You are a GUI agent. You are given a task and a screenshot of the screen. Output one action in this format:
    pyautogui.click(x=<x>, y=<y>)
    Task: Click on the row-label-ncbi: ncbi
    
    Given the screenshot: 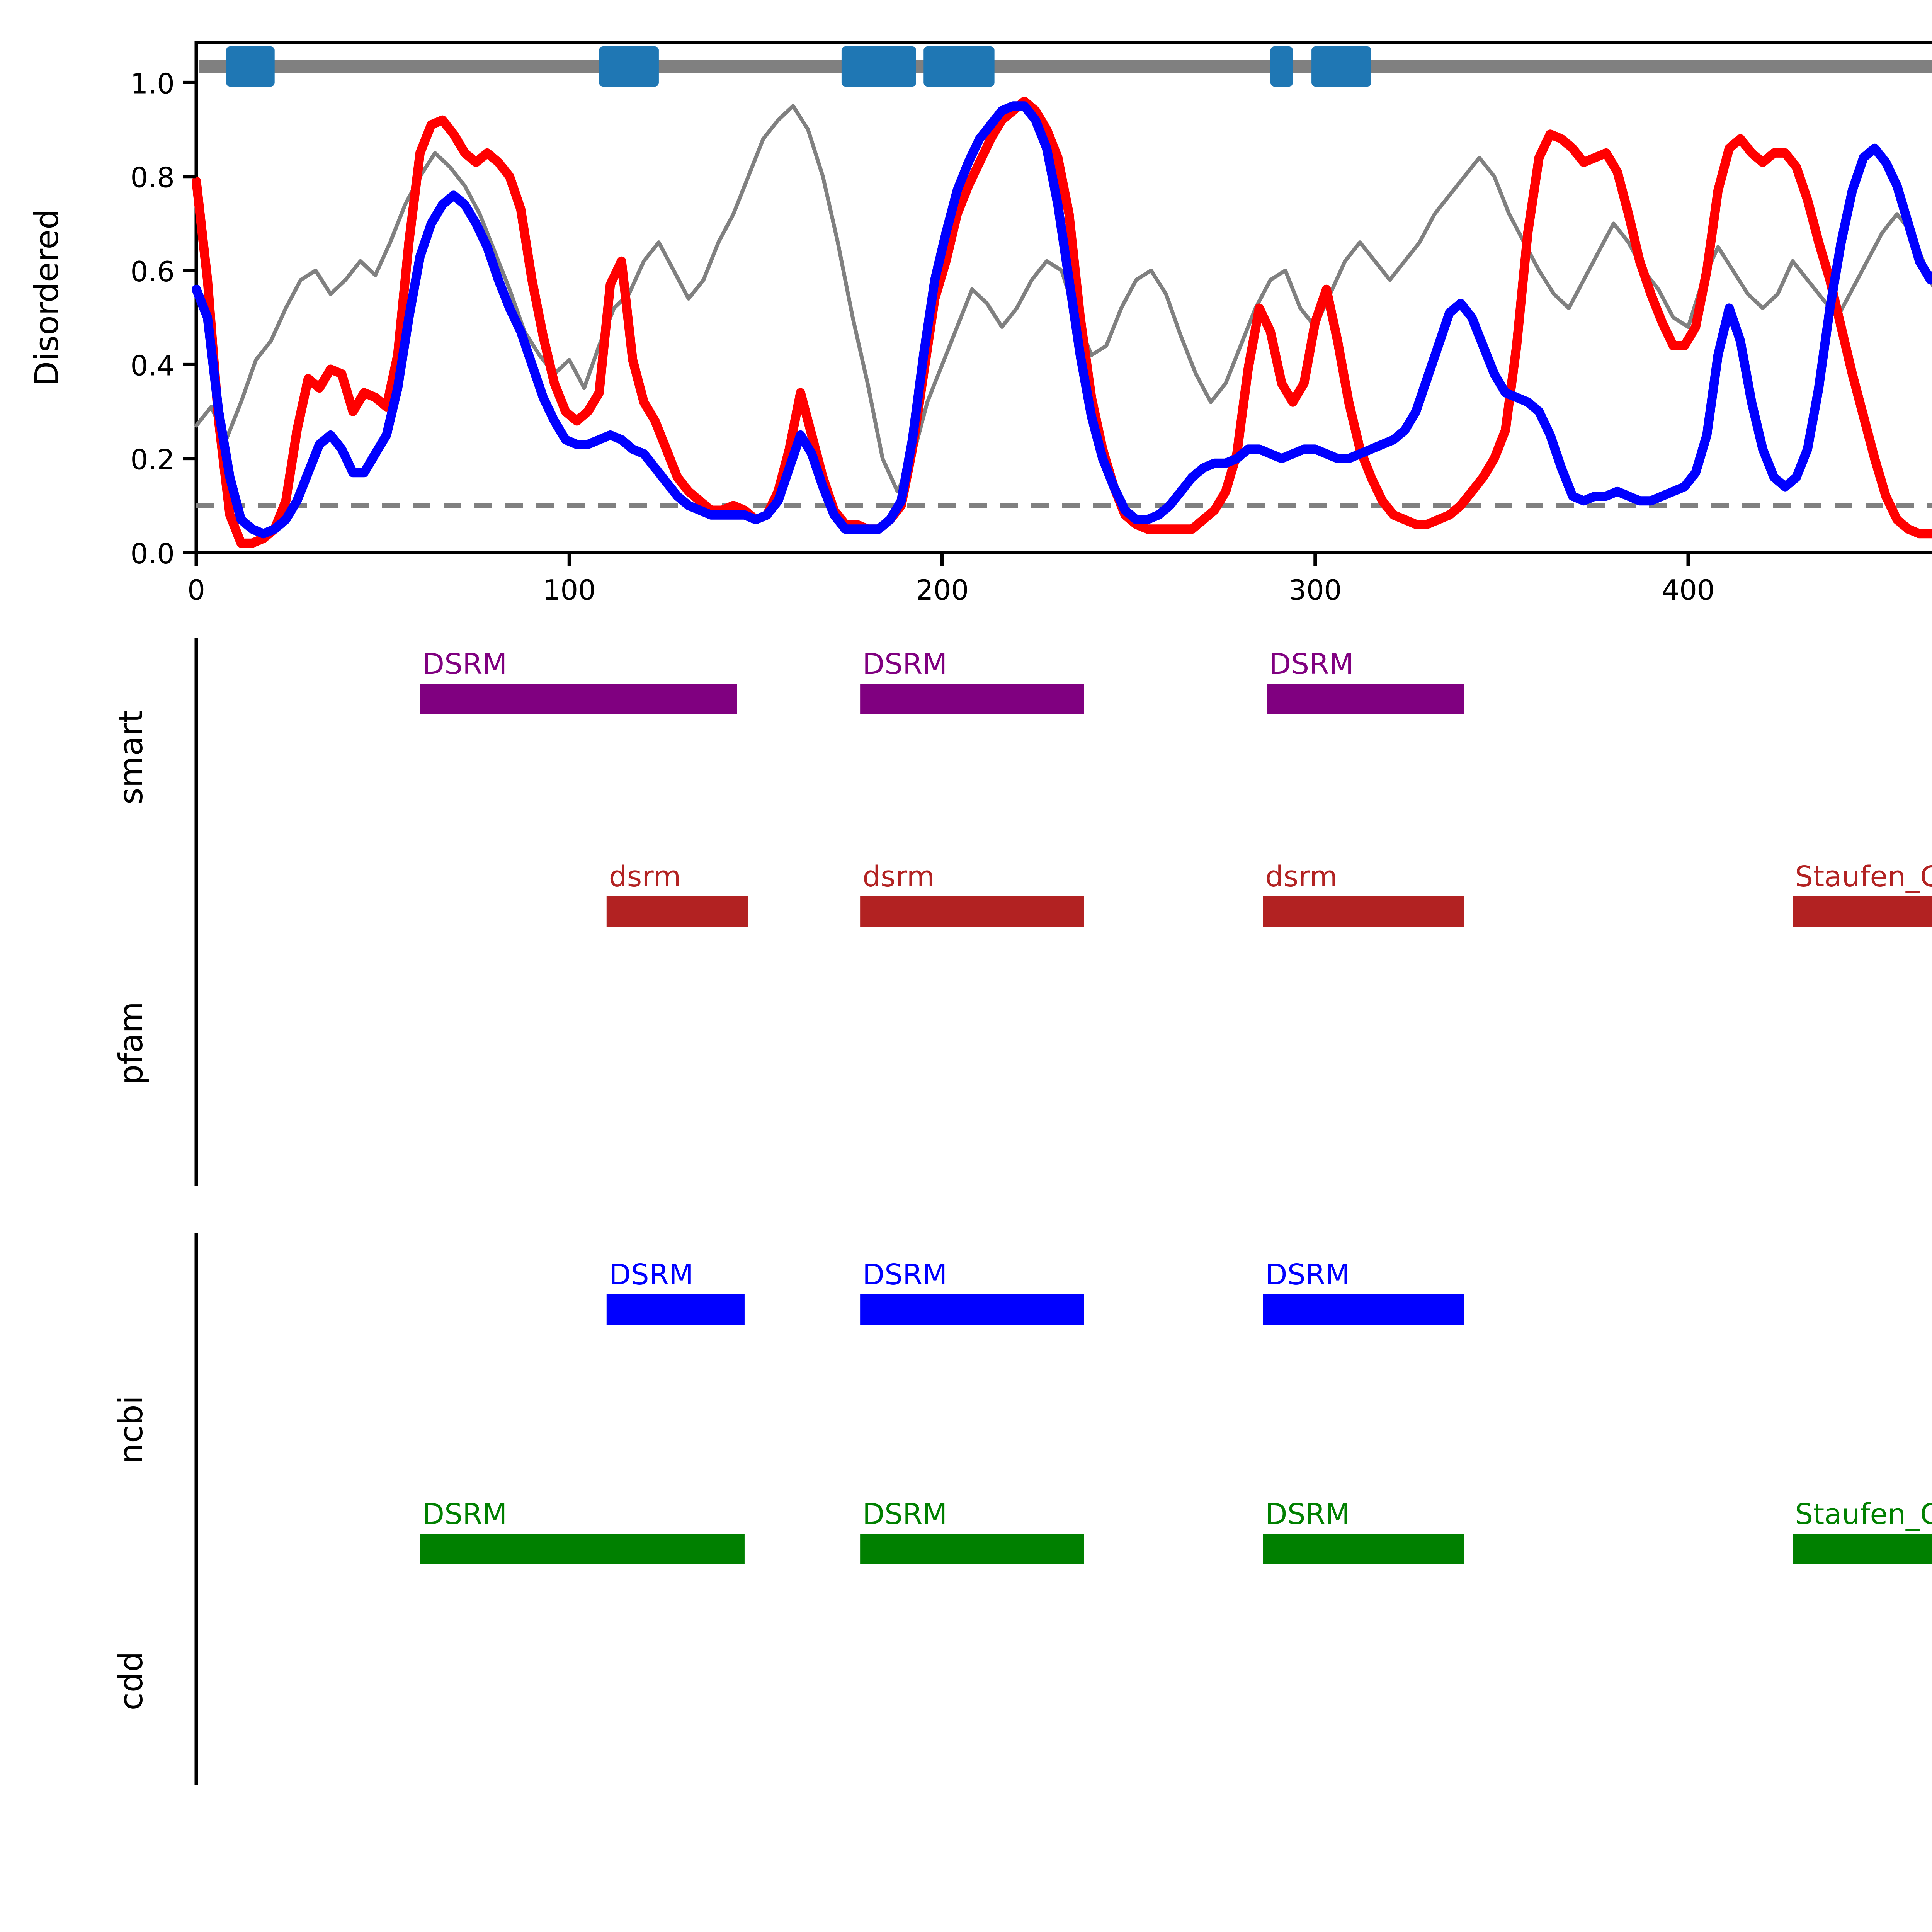 What is the action you would take?
    pyautogui.click(x=131, y=1430)
    